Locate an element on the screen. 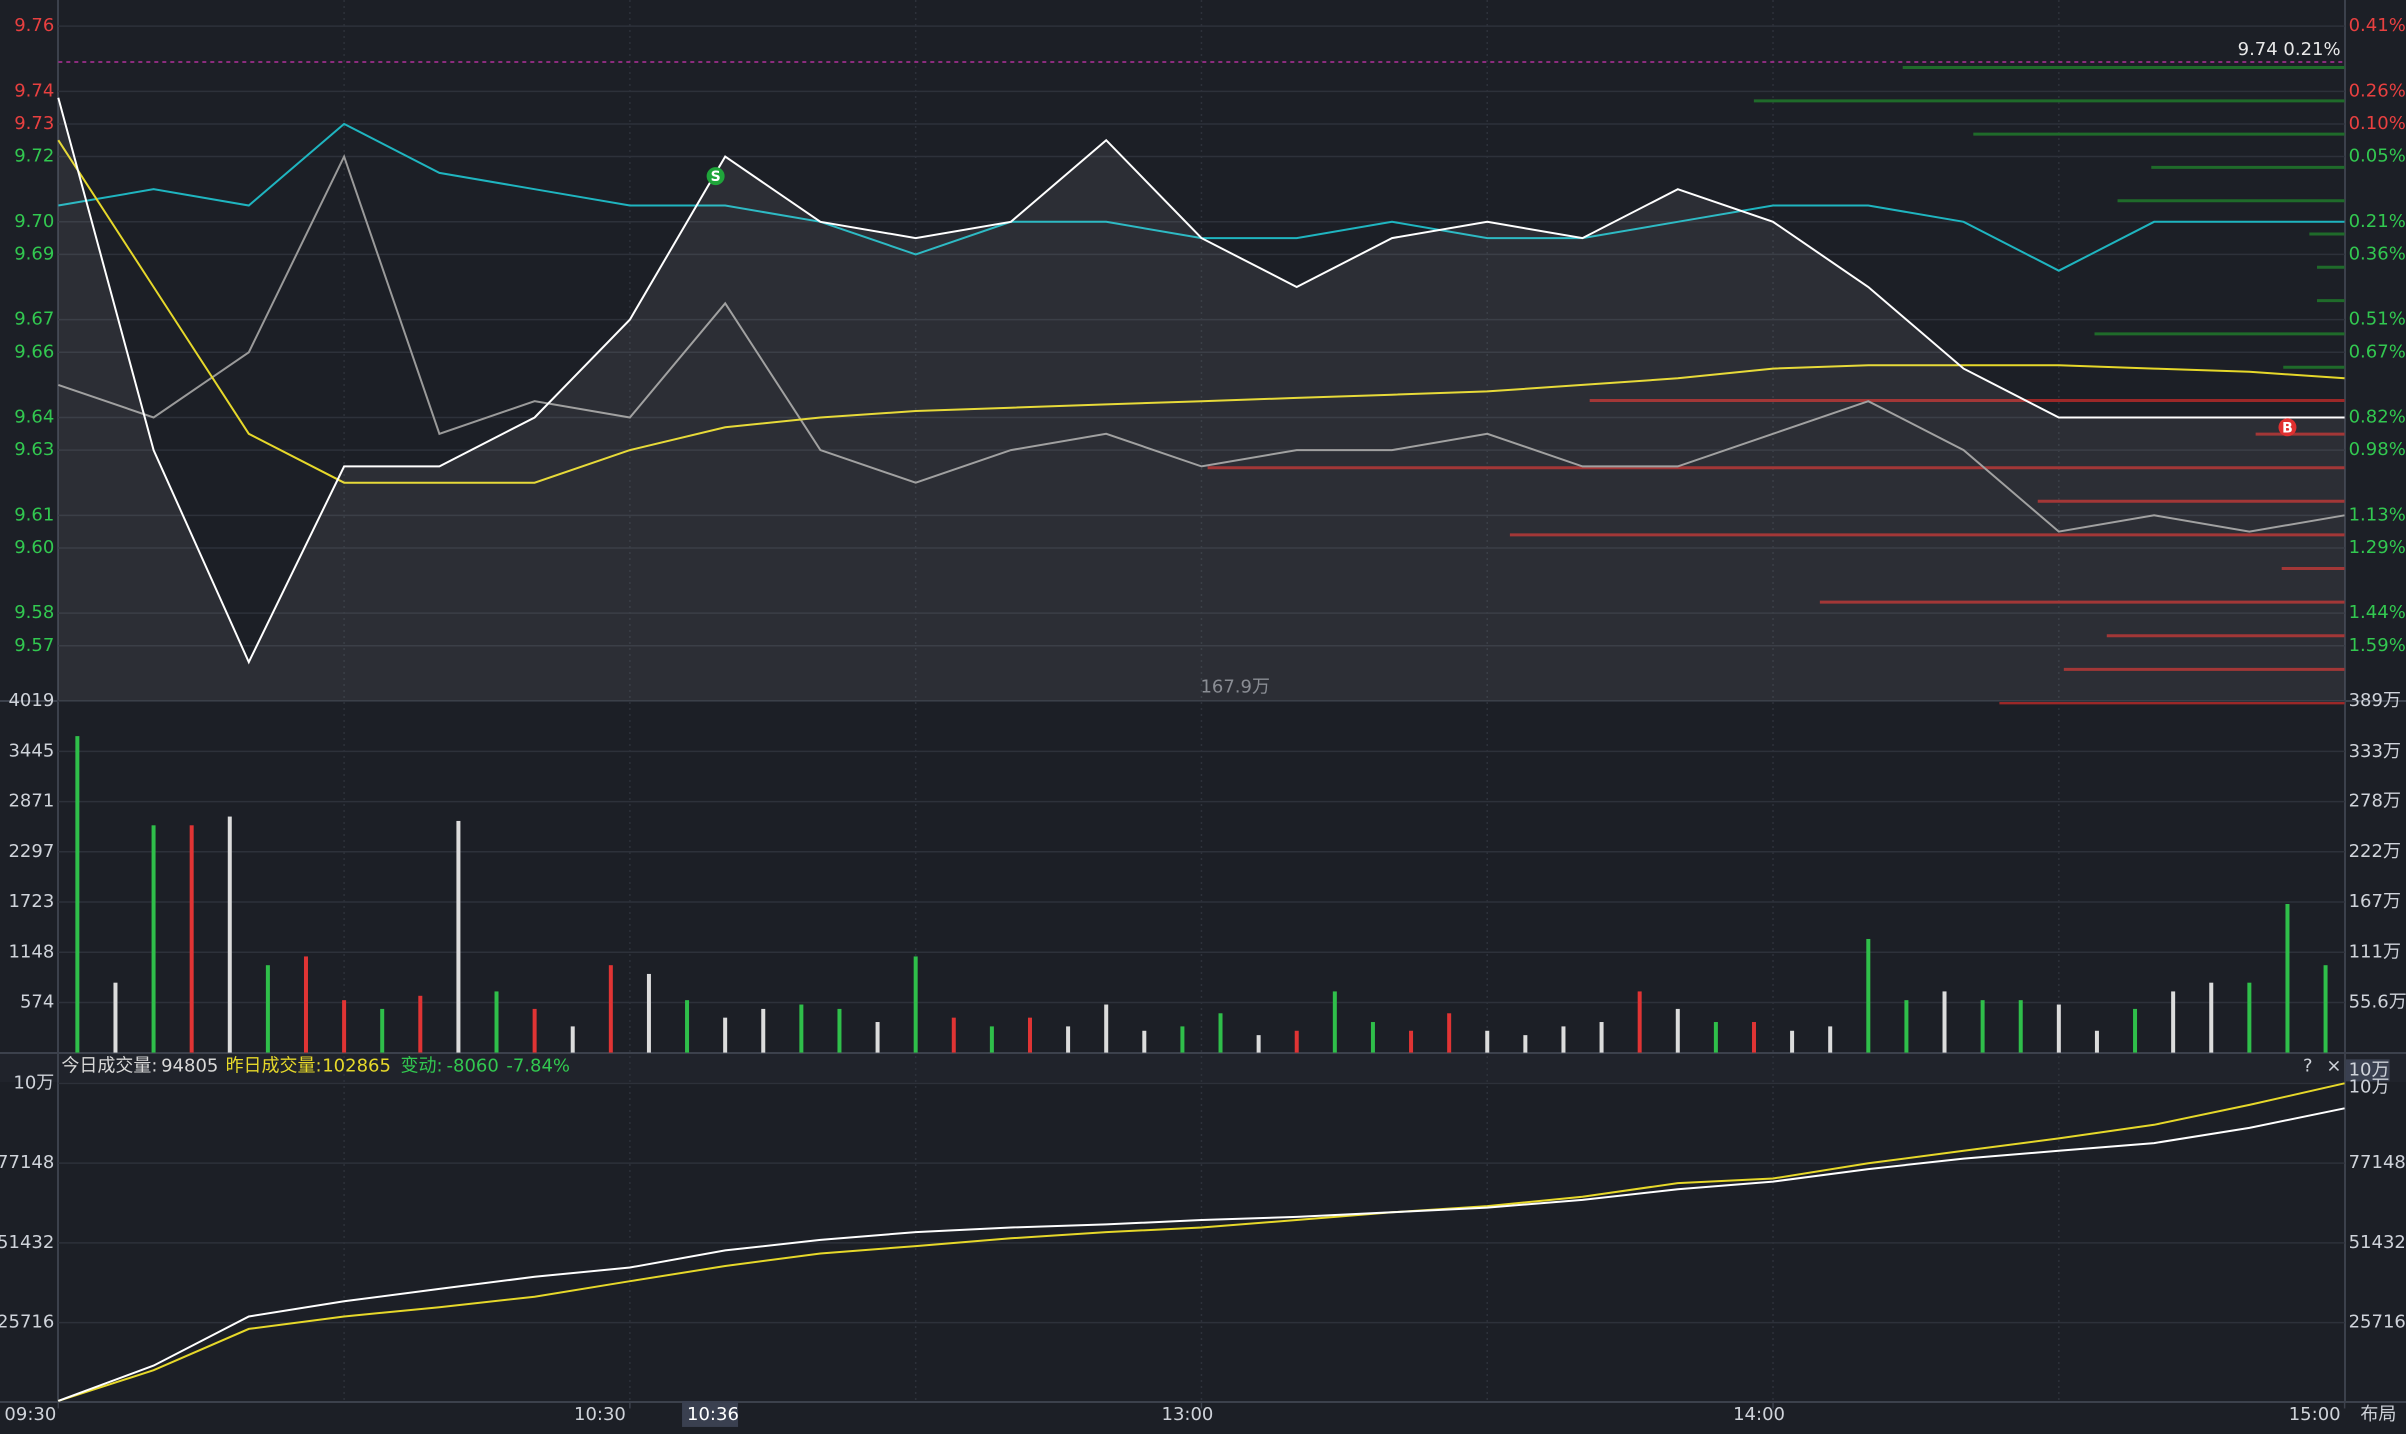 Image resolution: width=2406 pixels, height=1434 pixels. trade-marker is located at coordinates (715, 176).